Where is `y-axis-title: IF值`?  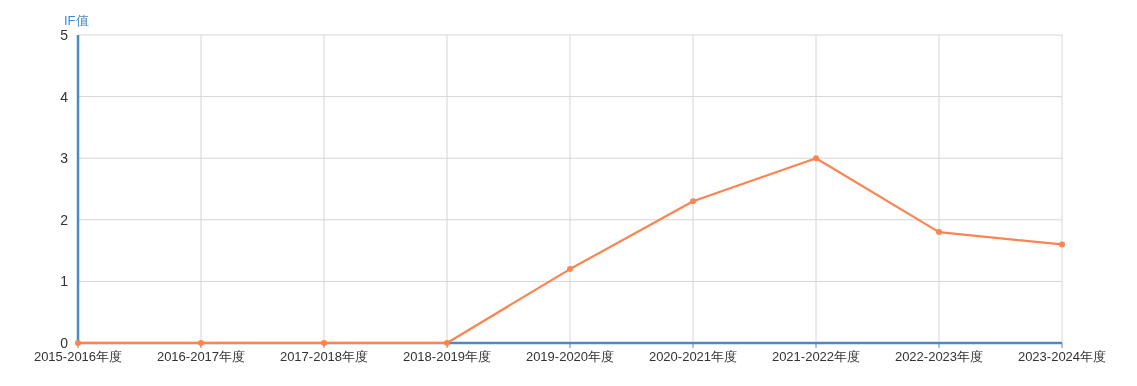
y-axis-title: IF值 is located at coordinates (76, 20).